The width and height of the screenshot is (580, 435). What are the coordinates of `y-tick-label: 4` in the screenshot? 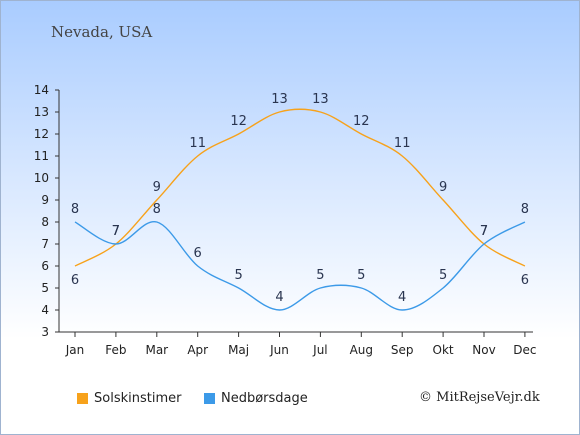 It's located at (45, 310).